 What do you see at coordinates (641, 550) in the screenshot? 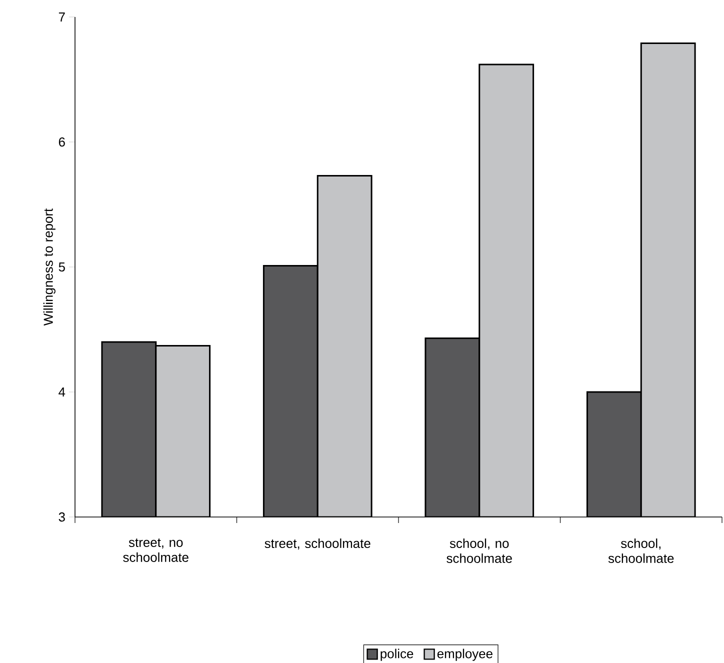
I see `x-tick-label: school, schoolmate` at bounding box center [641, 550].